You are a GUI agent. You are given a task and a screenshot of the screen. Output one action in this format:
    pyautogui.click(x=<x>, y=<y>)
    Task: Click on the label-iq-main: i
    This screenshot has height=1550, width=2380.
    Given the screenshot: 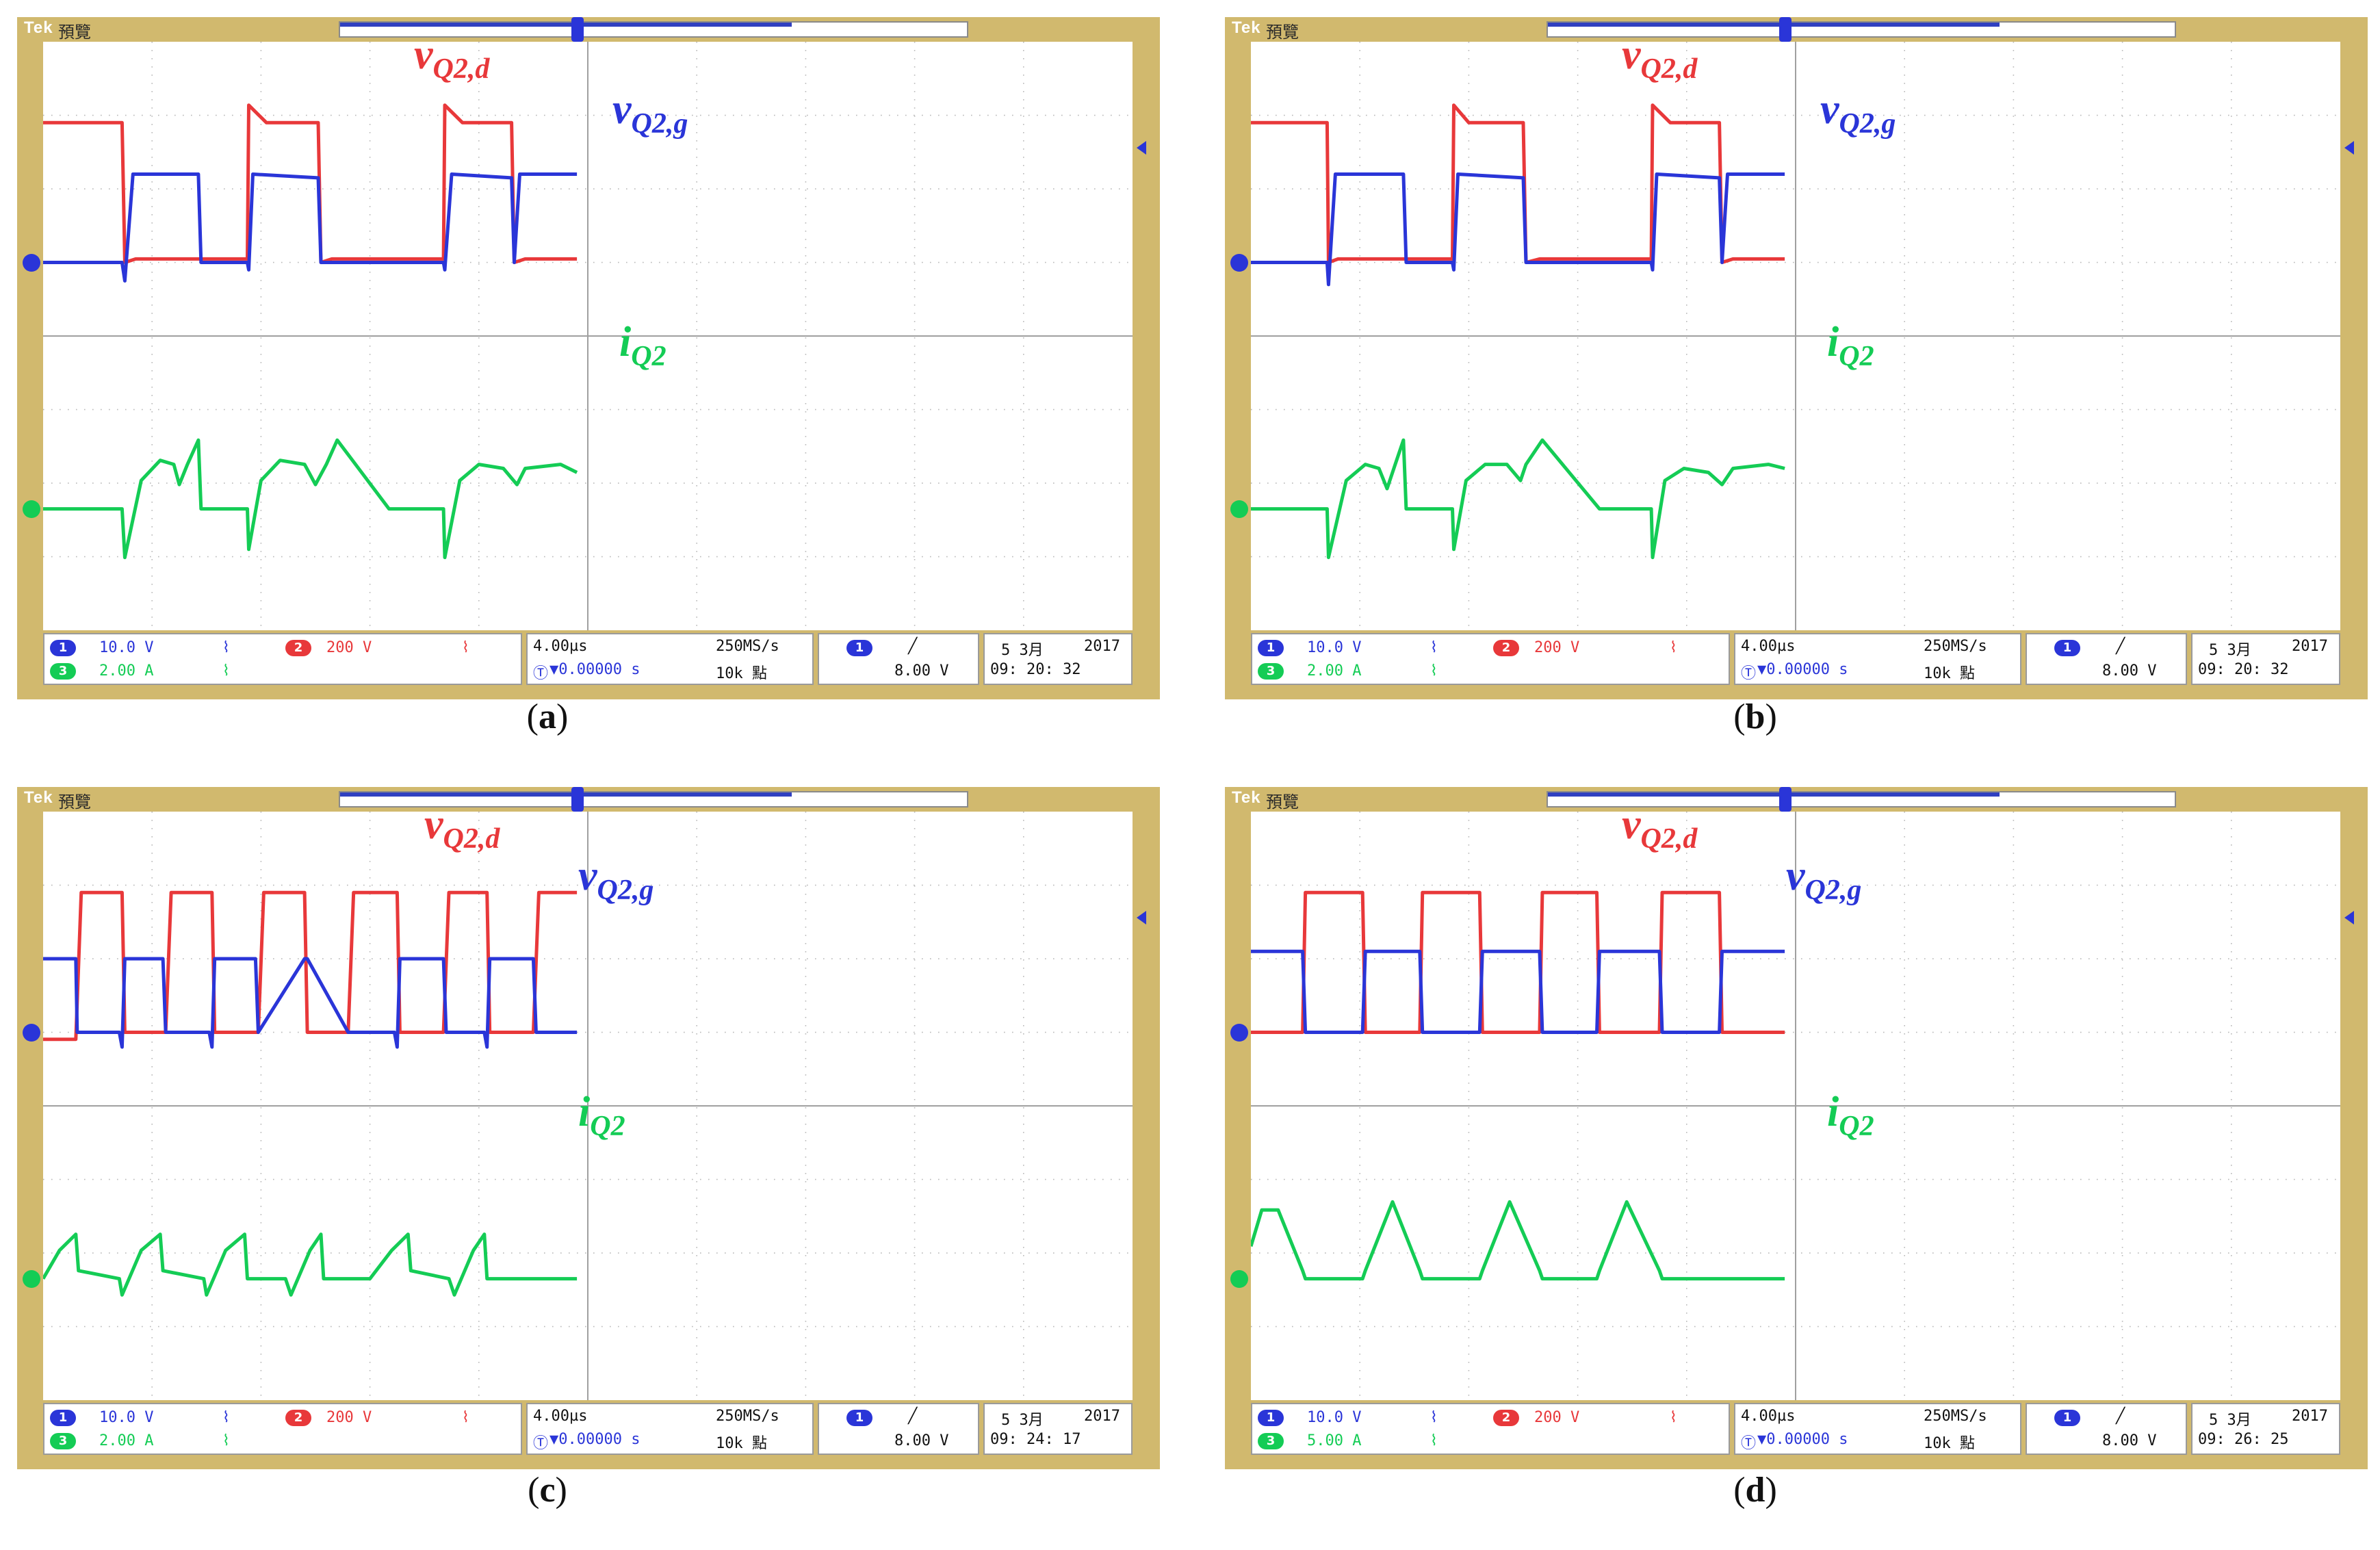 What is the action you would take?
    pyautogui.click(x=625, y=342)
    